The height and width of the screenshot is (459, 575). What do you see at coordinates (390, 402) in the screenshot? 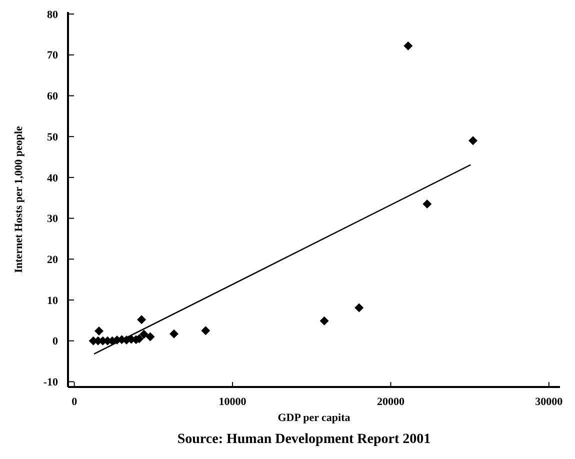
I see `x-tick-label: 20000` at bounding box center [390, 402].